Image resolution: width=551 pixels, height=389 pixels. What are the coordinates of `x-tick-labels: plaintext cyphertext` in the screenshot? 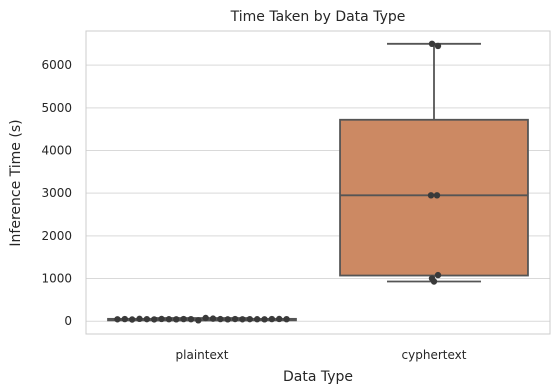 It's located at (321, 355).